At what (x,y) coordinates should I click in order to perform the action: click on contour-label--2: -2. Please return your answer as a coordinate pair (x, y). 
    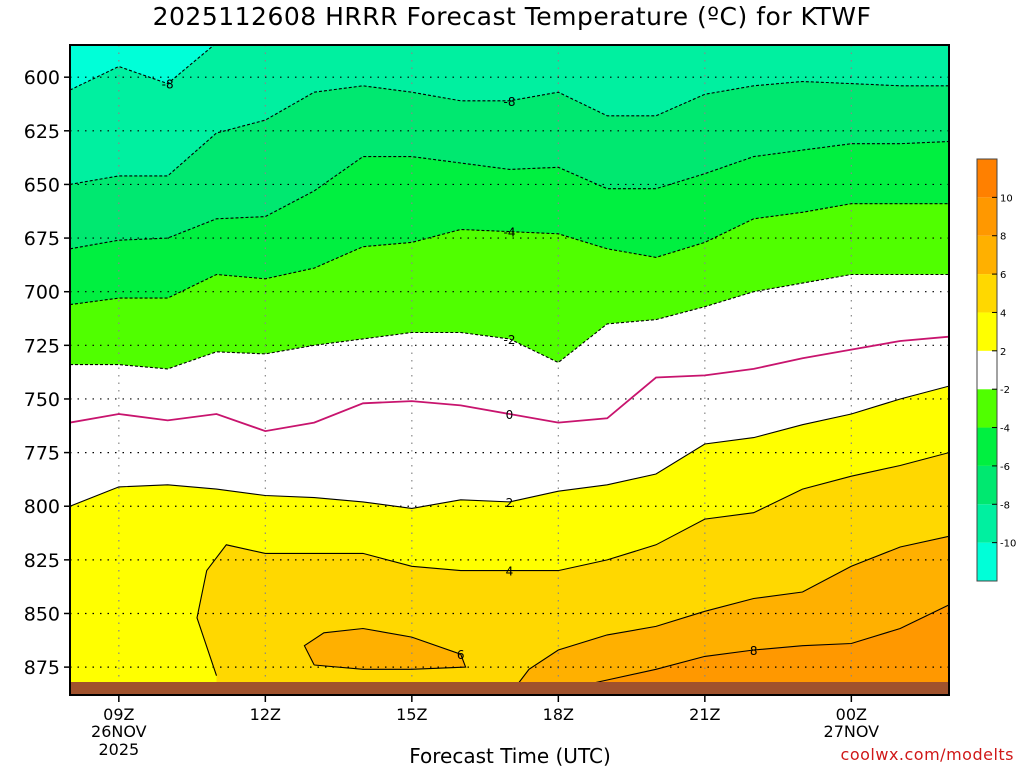
    Looking at the image, I should click on (510, 340).